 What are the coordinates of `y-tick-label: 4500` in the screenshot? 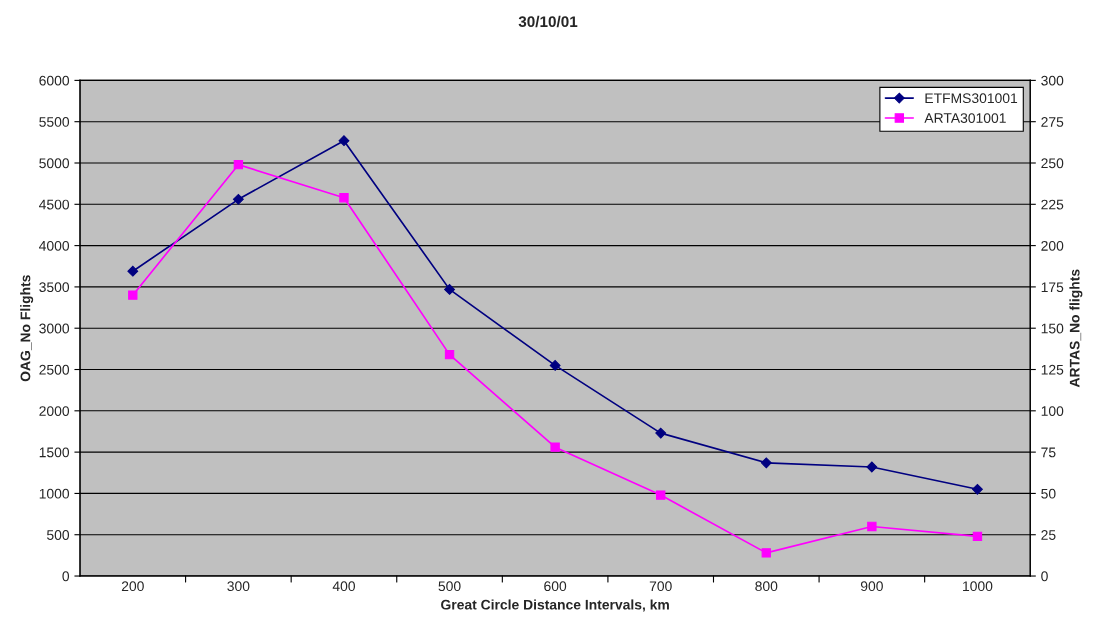 It's located at (54, 204).